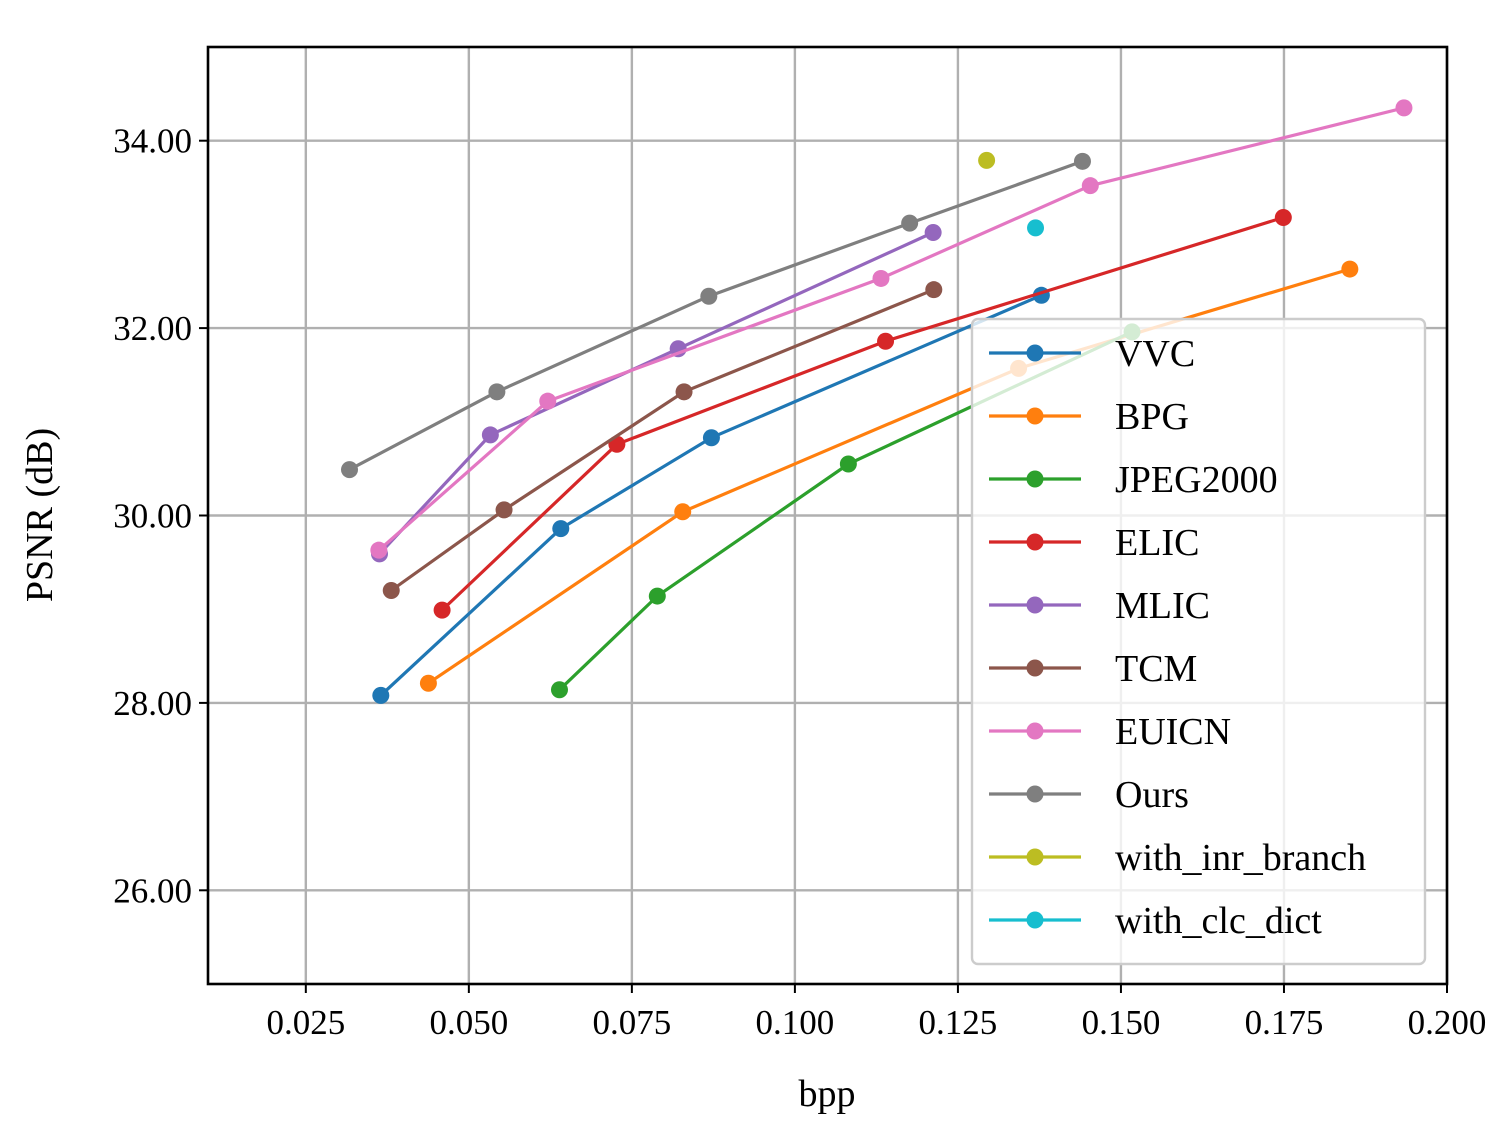  What do you see at coordinates (1152, 795) in the screenshot?
I see `legend-label: Ours` at bounding box center [1152, 795].